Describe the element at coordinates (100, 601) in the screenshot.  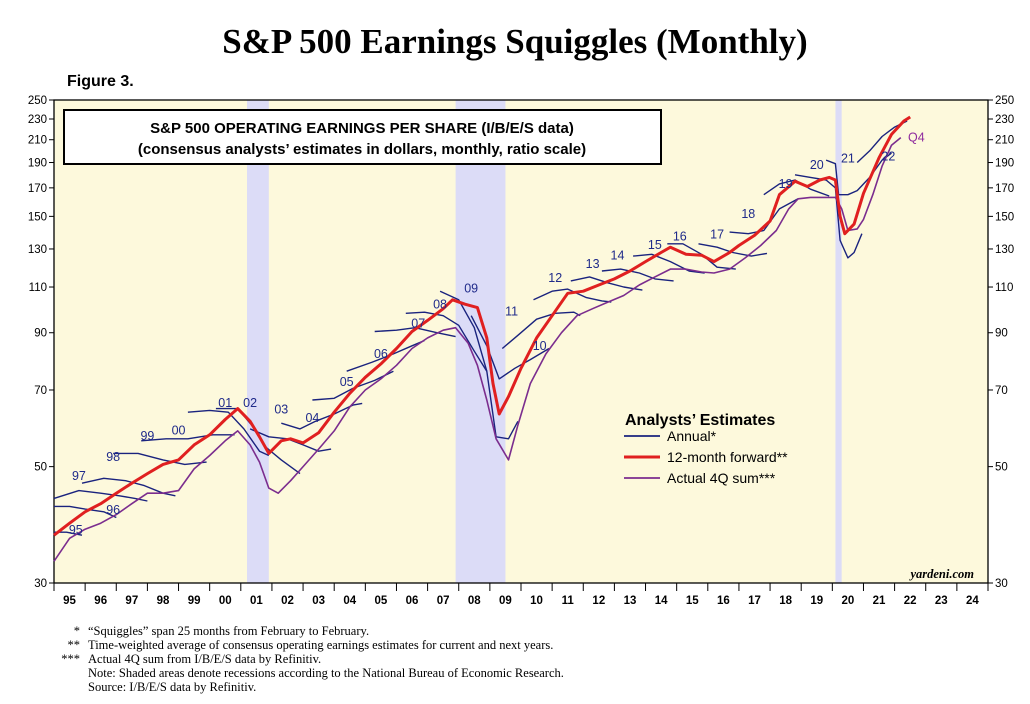
I see `x-tick-label: 96` at that location.